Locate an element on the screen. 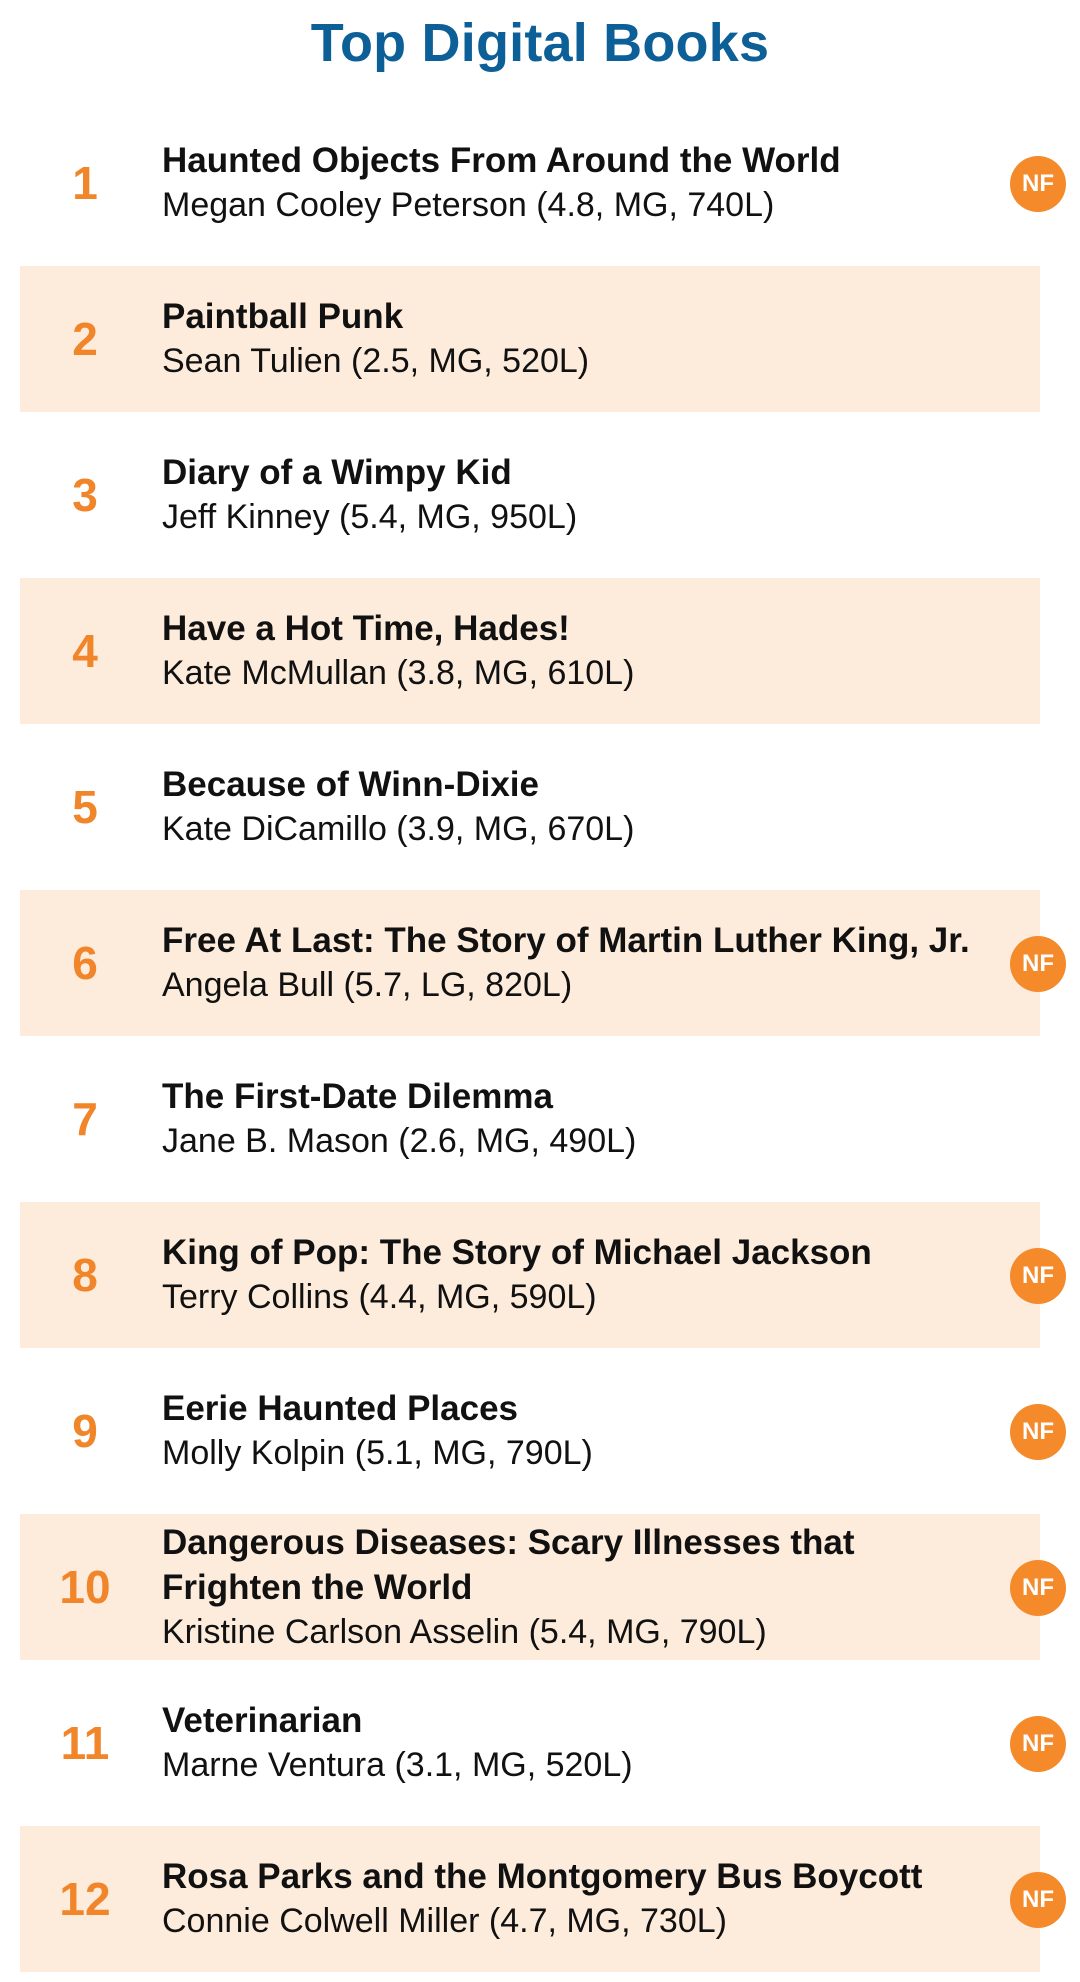  book-title: Because of Winn-Dixie is located at coordinates (350, 784).